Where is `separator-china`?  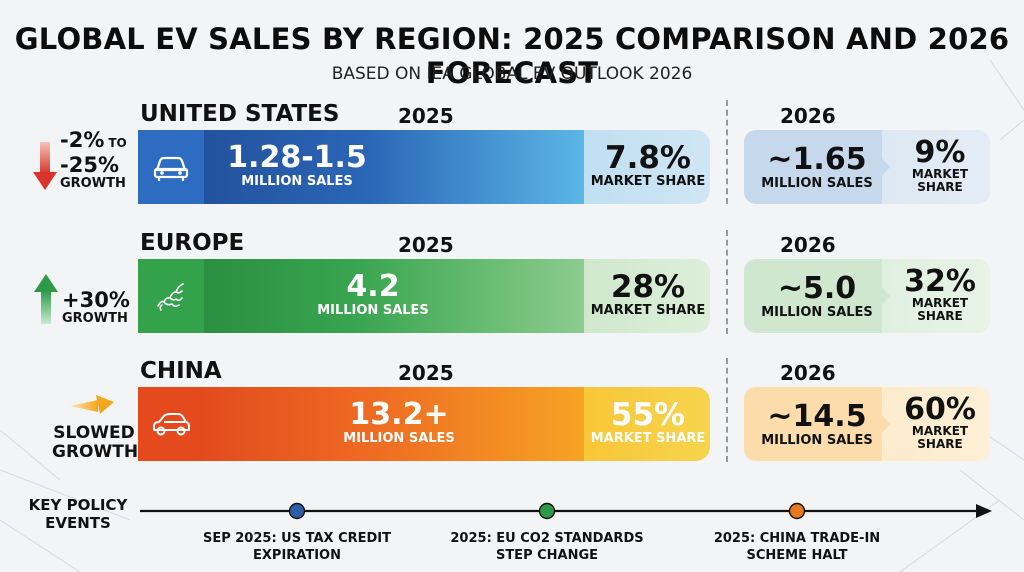
separator-china is located at coordinates (727, 410).